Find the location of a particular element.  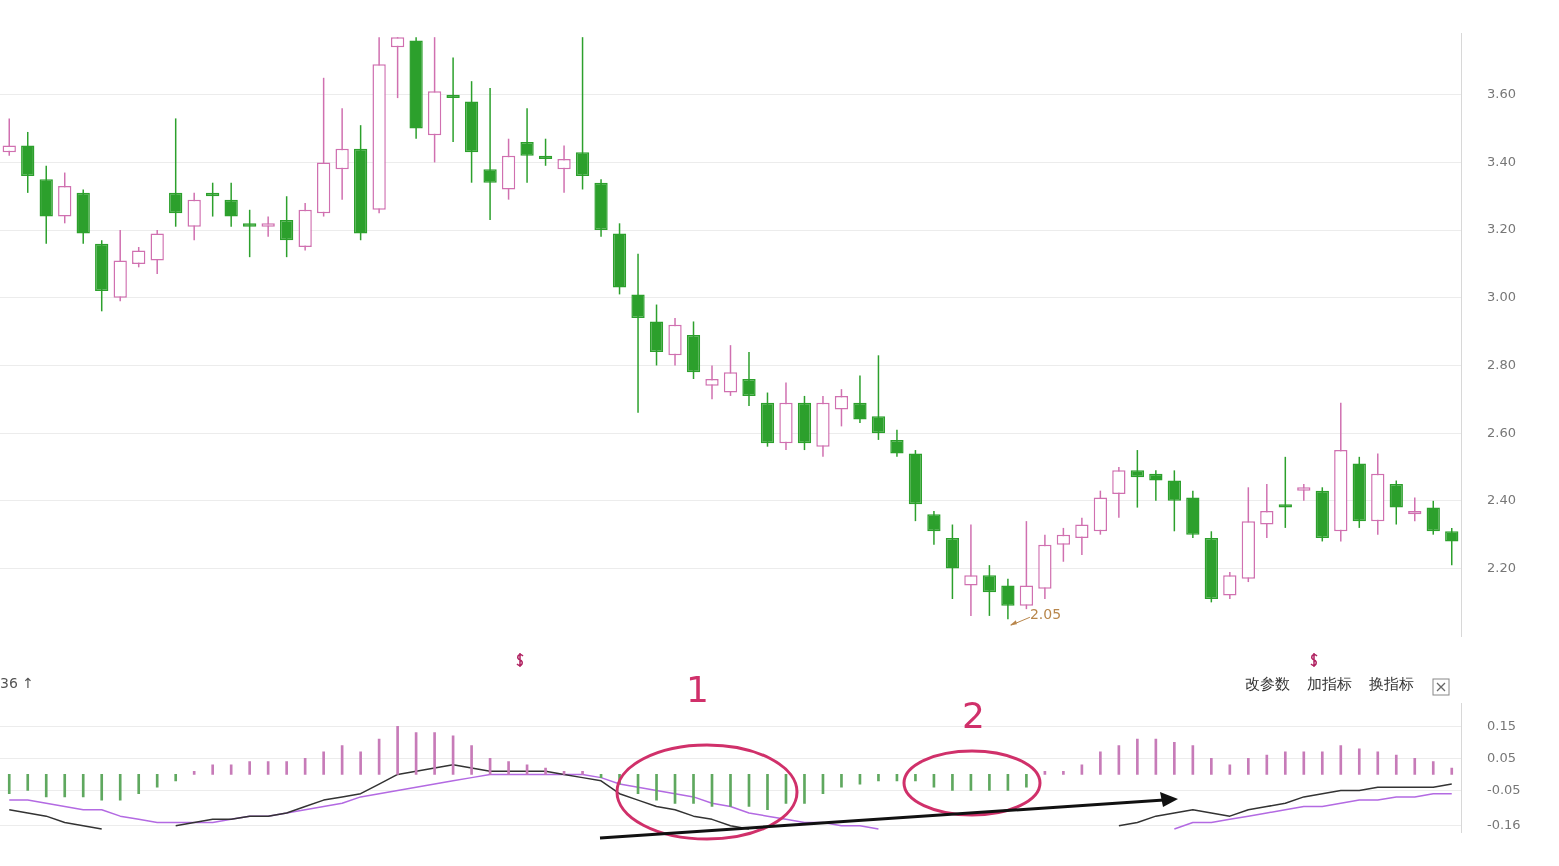

annotation: 1 is located at coordinates (697, 689).